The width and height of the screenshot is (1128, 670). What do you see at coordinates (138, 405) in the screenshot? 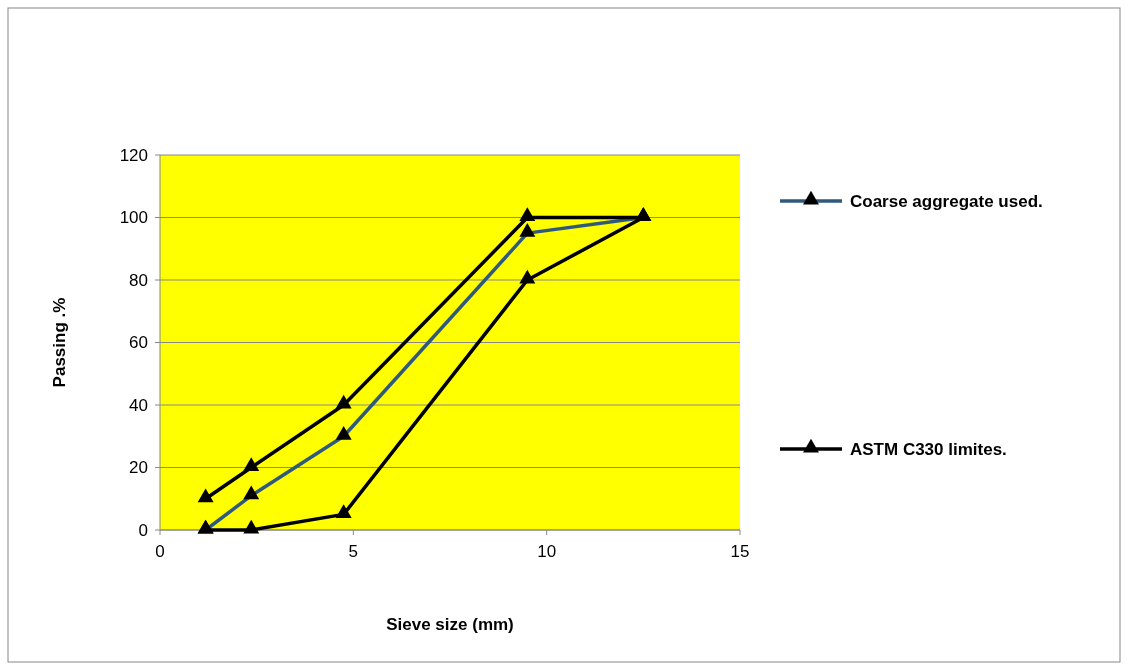
I see `y-tick-label: 40` at bounding box center [138, 405].